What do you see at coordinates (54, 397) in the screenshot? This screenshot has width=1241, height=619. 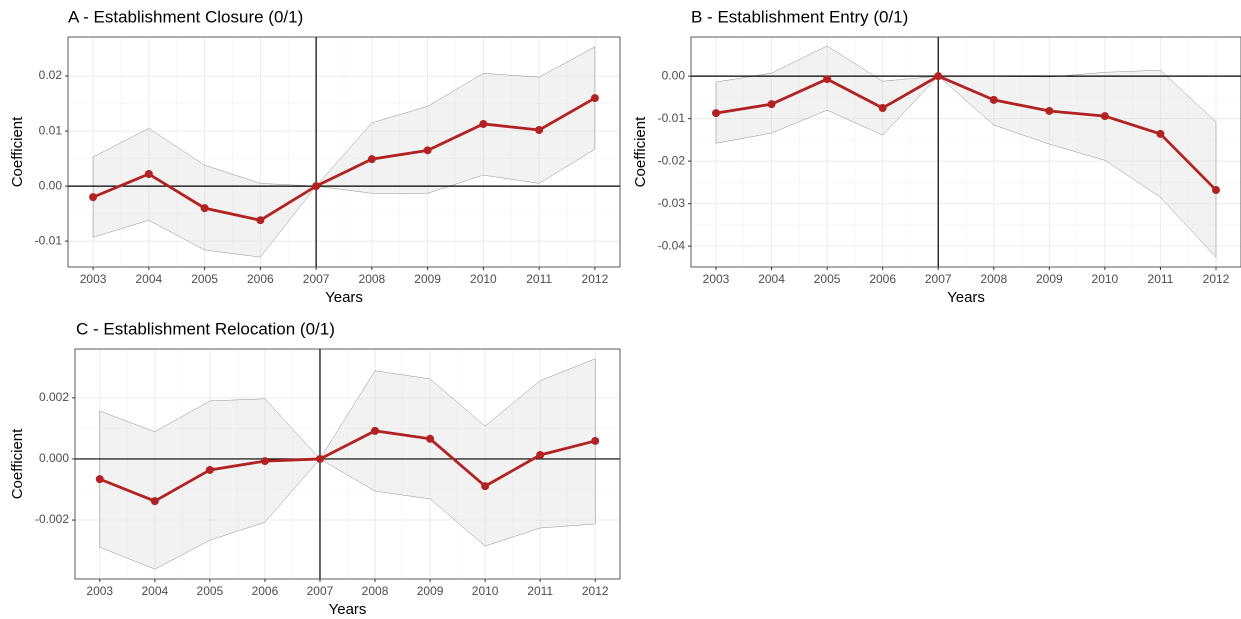 I see `y-tick-label: 0.002` at bounding box center [54, 397].